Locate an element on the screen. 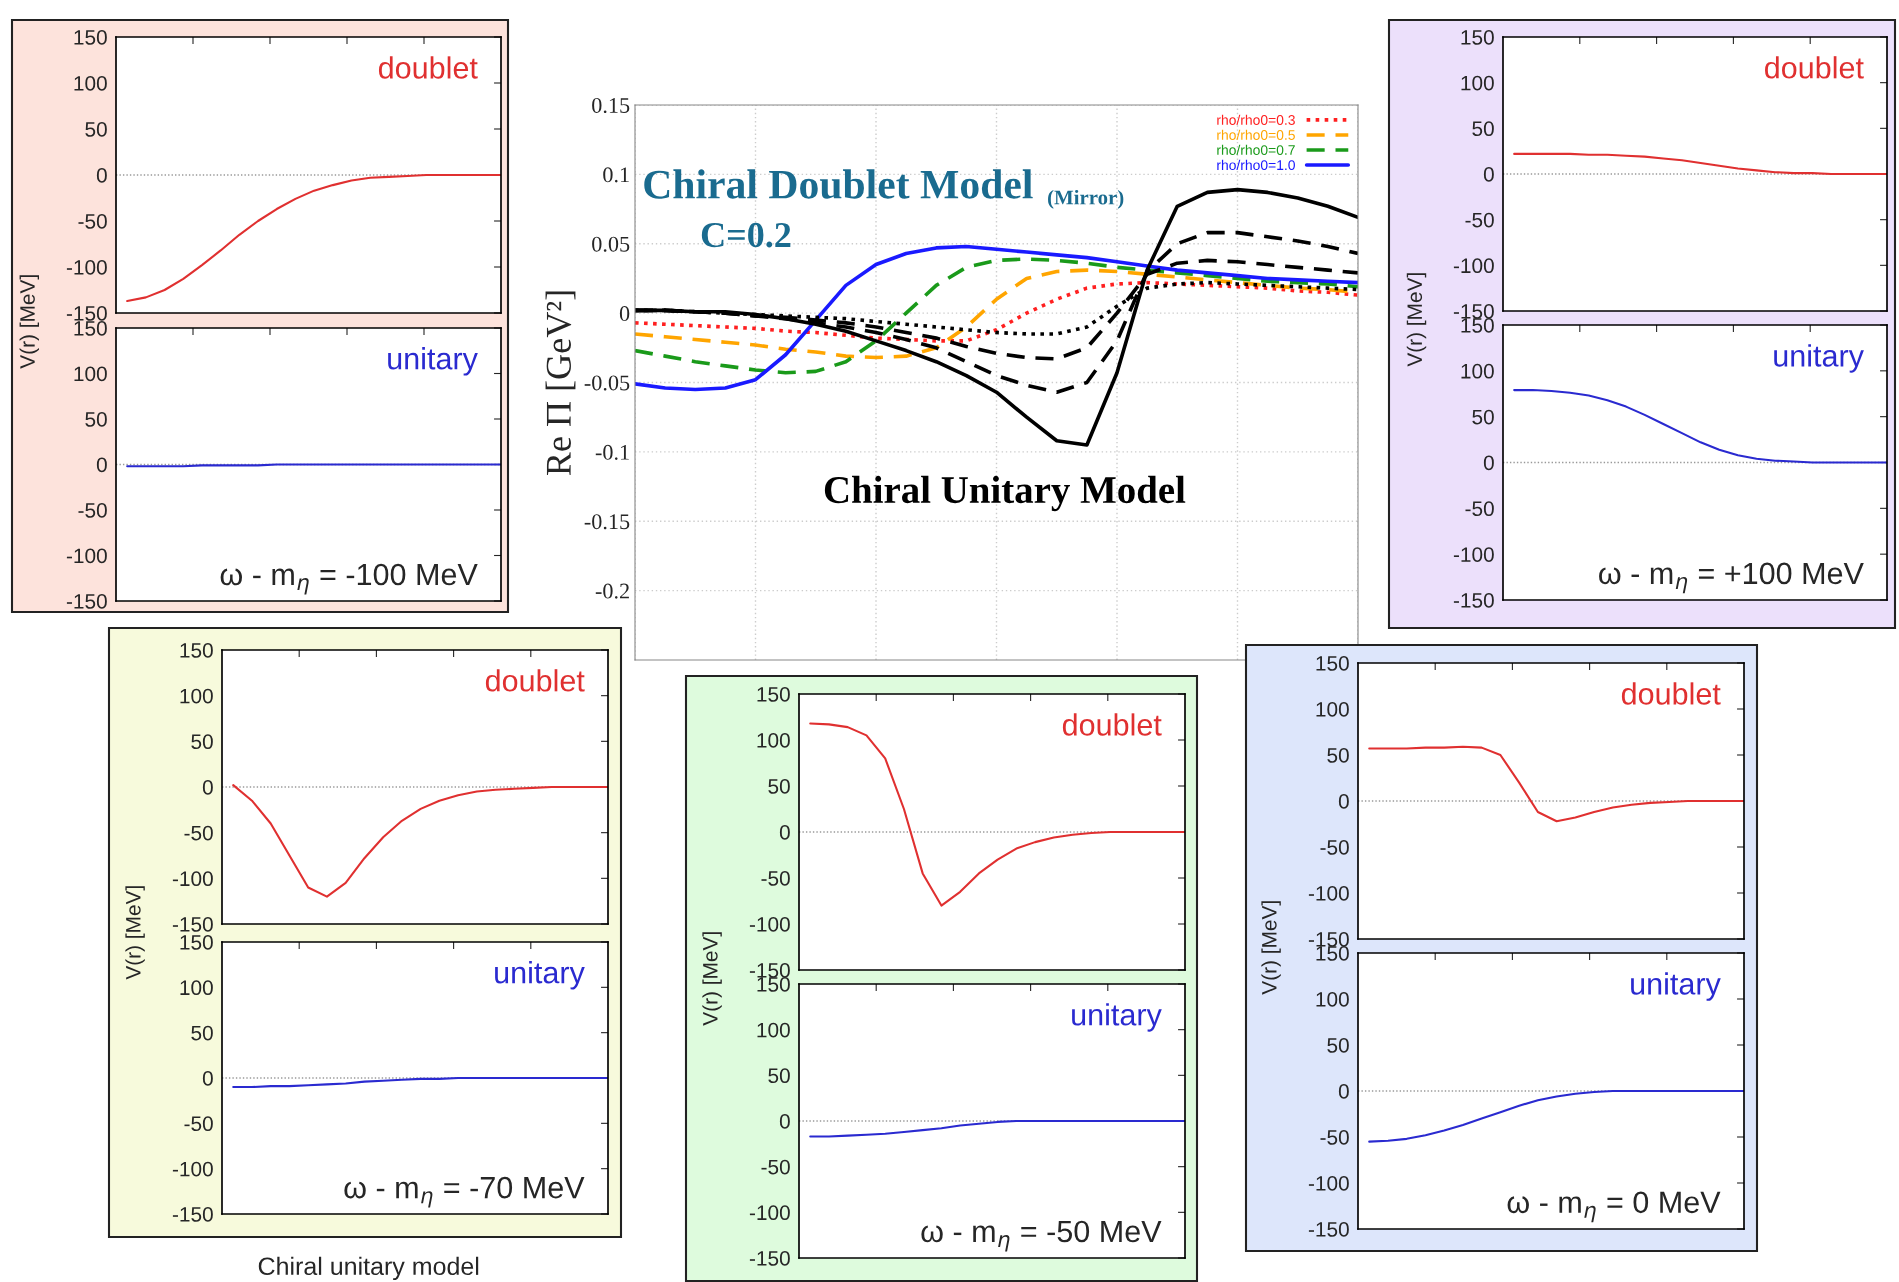  annotation: ω - m$_{η}$ = -70 MeV is located at coordinates (464, 1192).